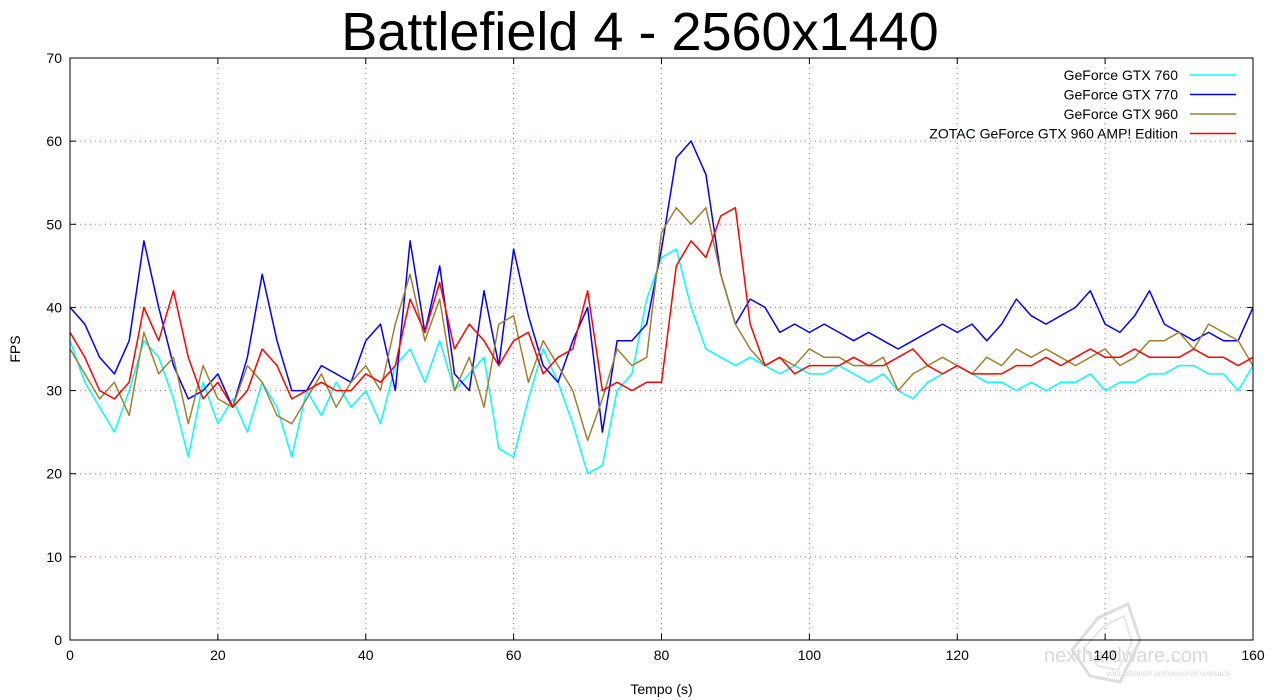 The height and width of the screenshot is (700, 1280). What do you see at coordinates (15, 348) in the screenshot?
I see `y-axis-label: FPS` at bounding box center [15, 348].